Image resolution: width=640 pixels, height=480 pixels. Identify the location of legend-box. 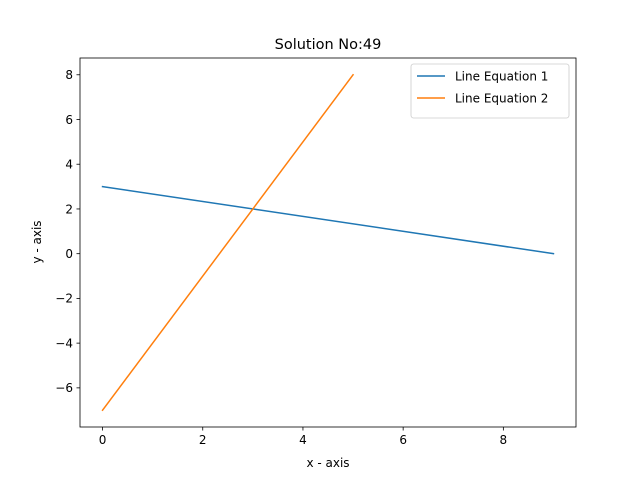
(490, 91).